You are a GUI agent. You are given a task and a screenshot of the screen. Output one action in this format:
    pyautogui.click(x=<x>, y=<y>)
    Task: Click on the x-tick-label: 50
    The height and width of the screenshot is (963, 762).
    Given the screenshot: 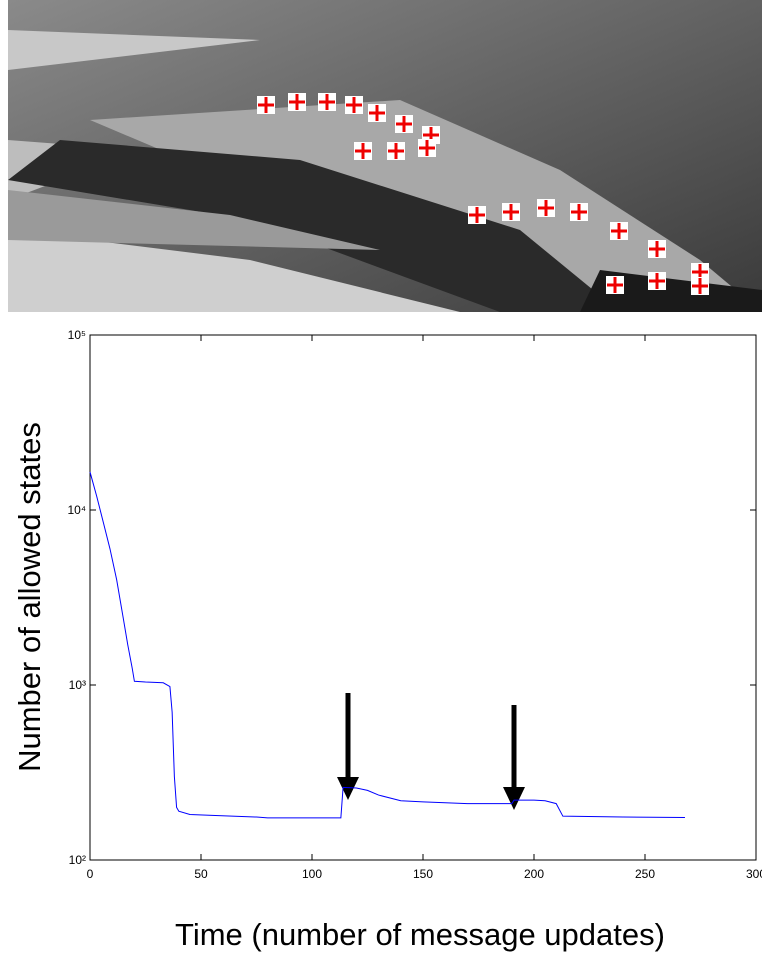 What is the action you would take?
    pyautogui.click(x=201, y=874)
    